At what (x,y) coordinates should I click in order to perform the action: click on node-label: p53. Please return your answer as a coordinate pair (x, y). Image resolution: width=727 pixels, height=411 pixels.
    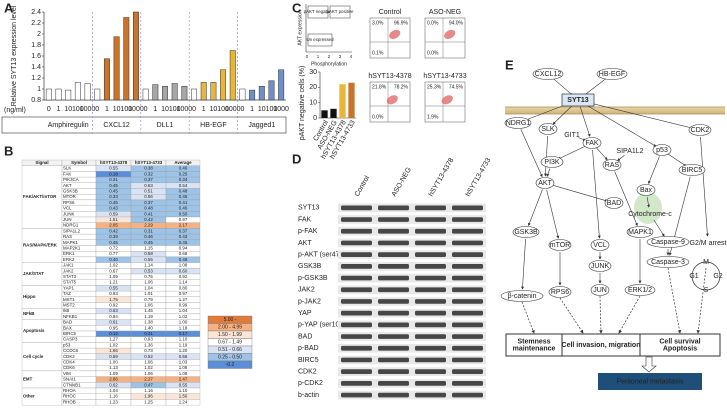
    Looking at the image, I should click on (662, 150).